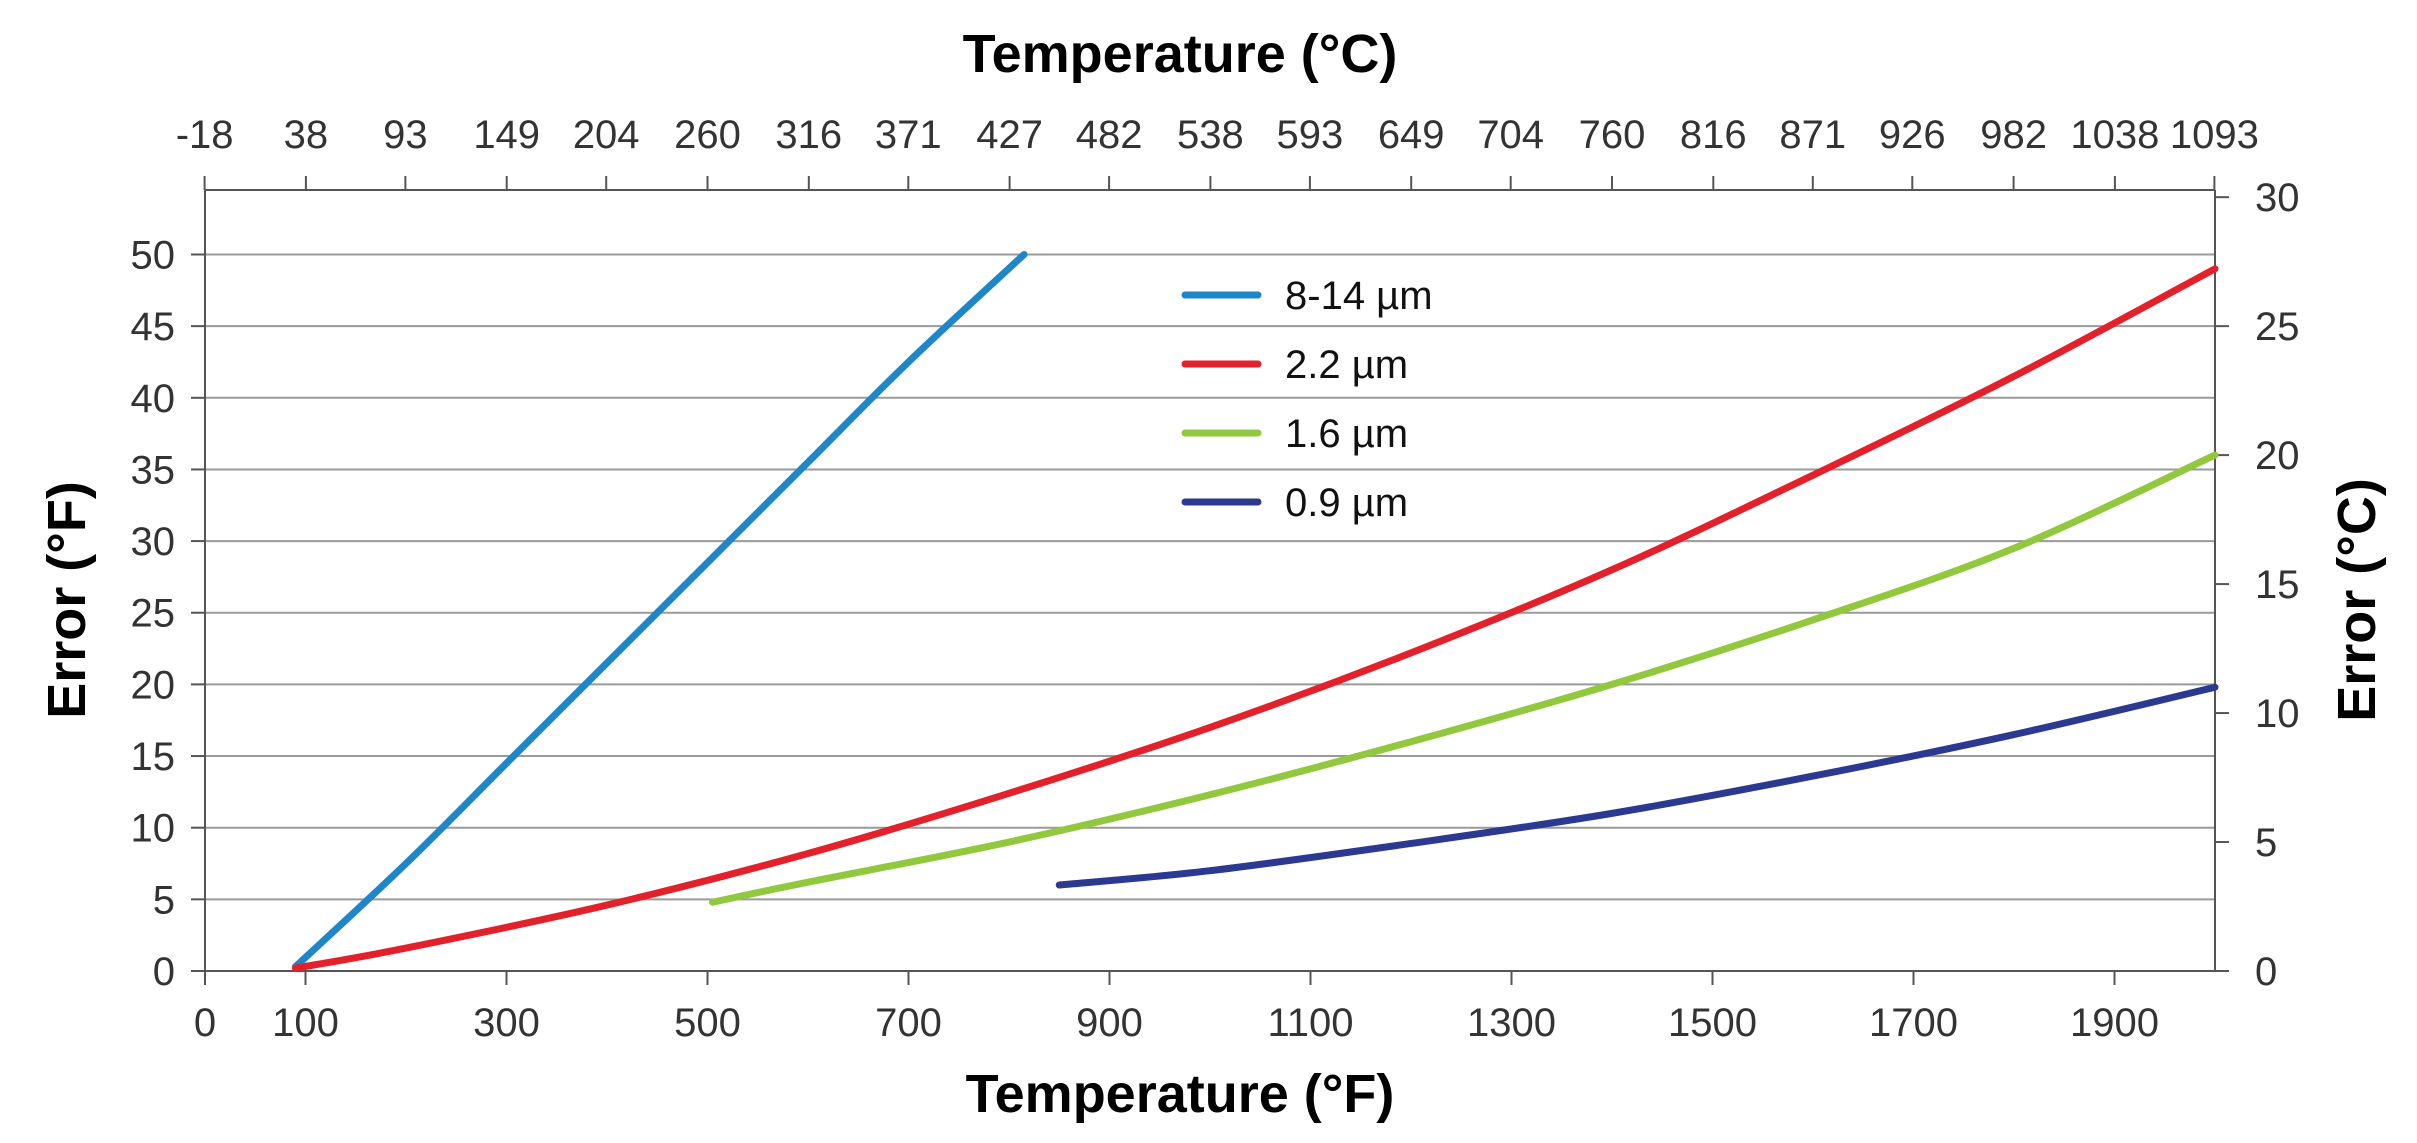  Describe the element at coordinates (305, 1023) in the screenshot. I see `bottom-x-tick-label: 100` at that location.